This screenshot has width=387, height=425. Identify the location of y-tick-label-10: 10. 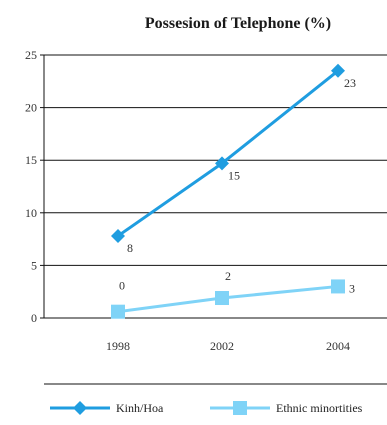
(31, 213).